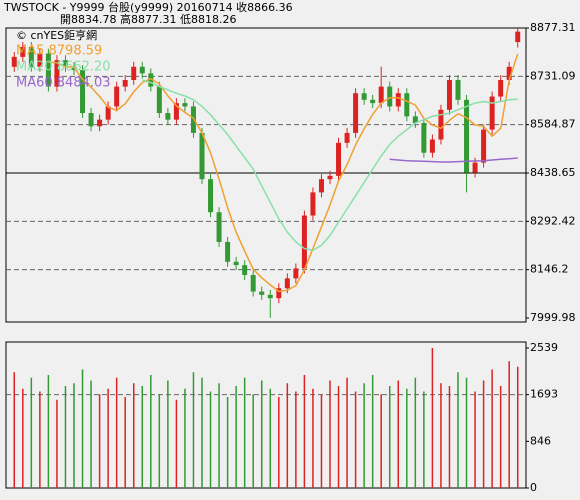 The image size is (580, 500). I want to click on legend-entry: MA20 8662.20, so click(63, 67).